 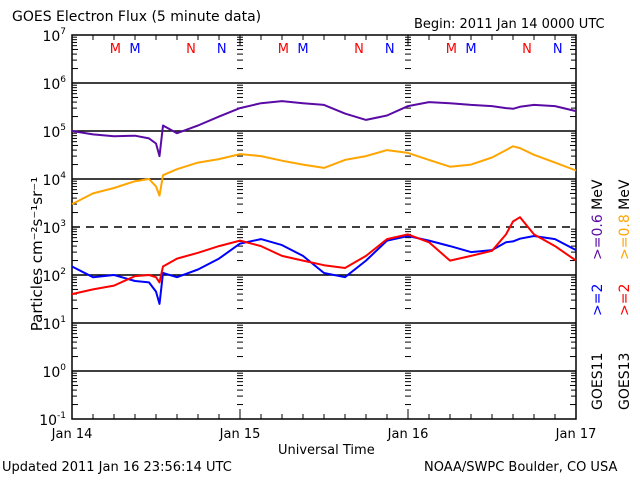 What do you see at coordinates (52, 420) in the screenshot?
I see `y-tick-label: 10⁻¹` at bounding box center [52, 420].